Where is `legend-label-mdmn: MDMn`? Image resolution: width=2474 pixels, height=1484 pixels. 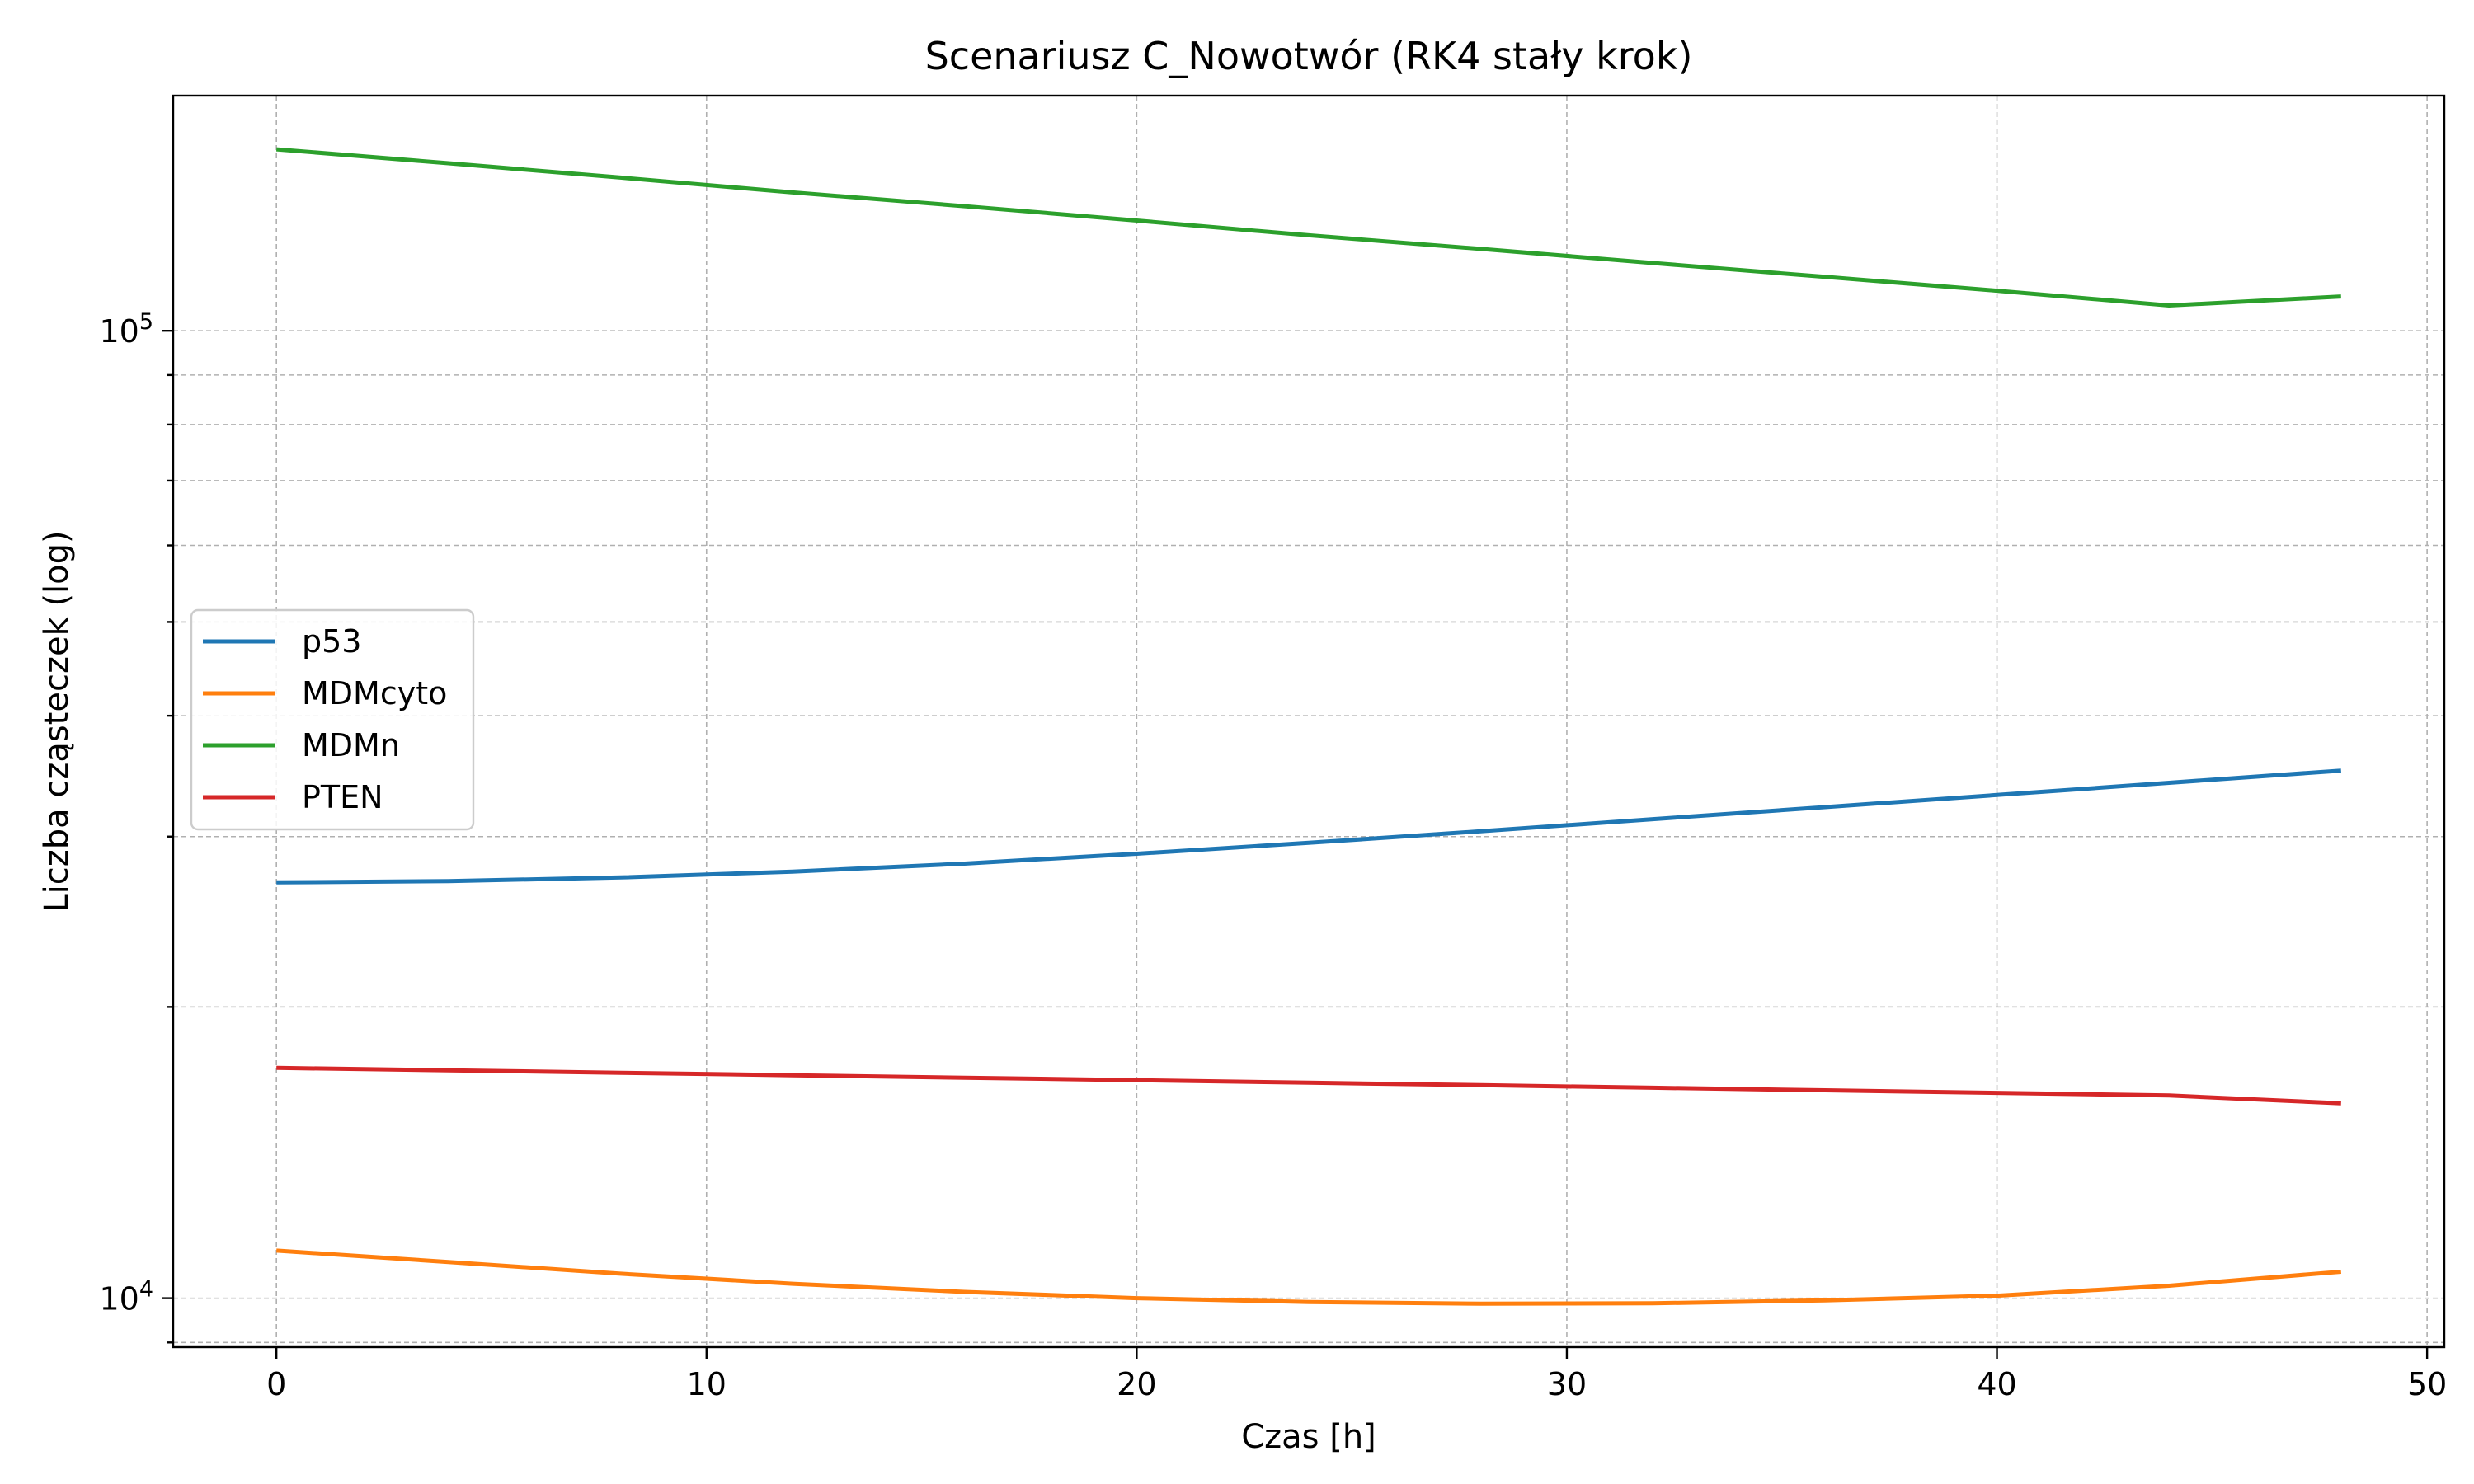 legend-label-mdmn: MDMn is located at coordinates (351, 745).